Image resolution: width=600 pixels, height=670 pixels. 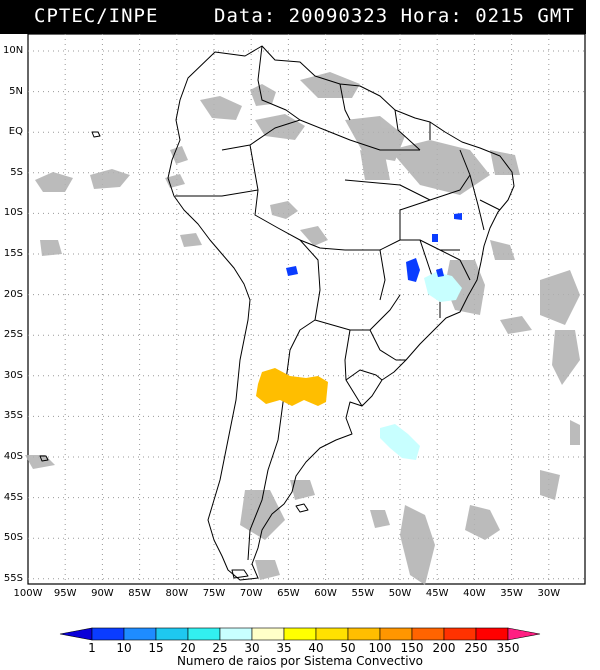 What do you see at coordinates (444, 648) in the screenshot?
I see `colorbar-tick-label: 200` at bounding box center [444, 648].